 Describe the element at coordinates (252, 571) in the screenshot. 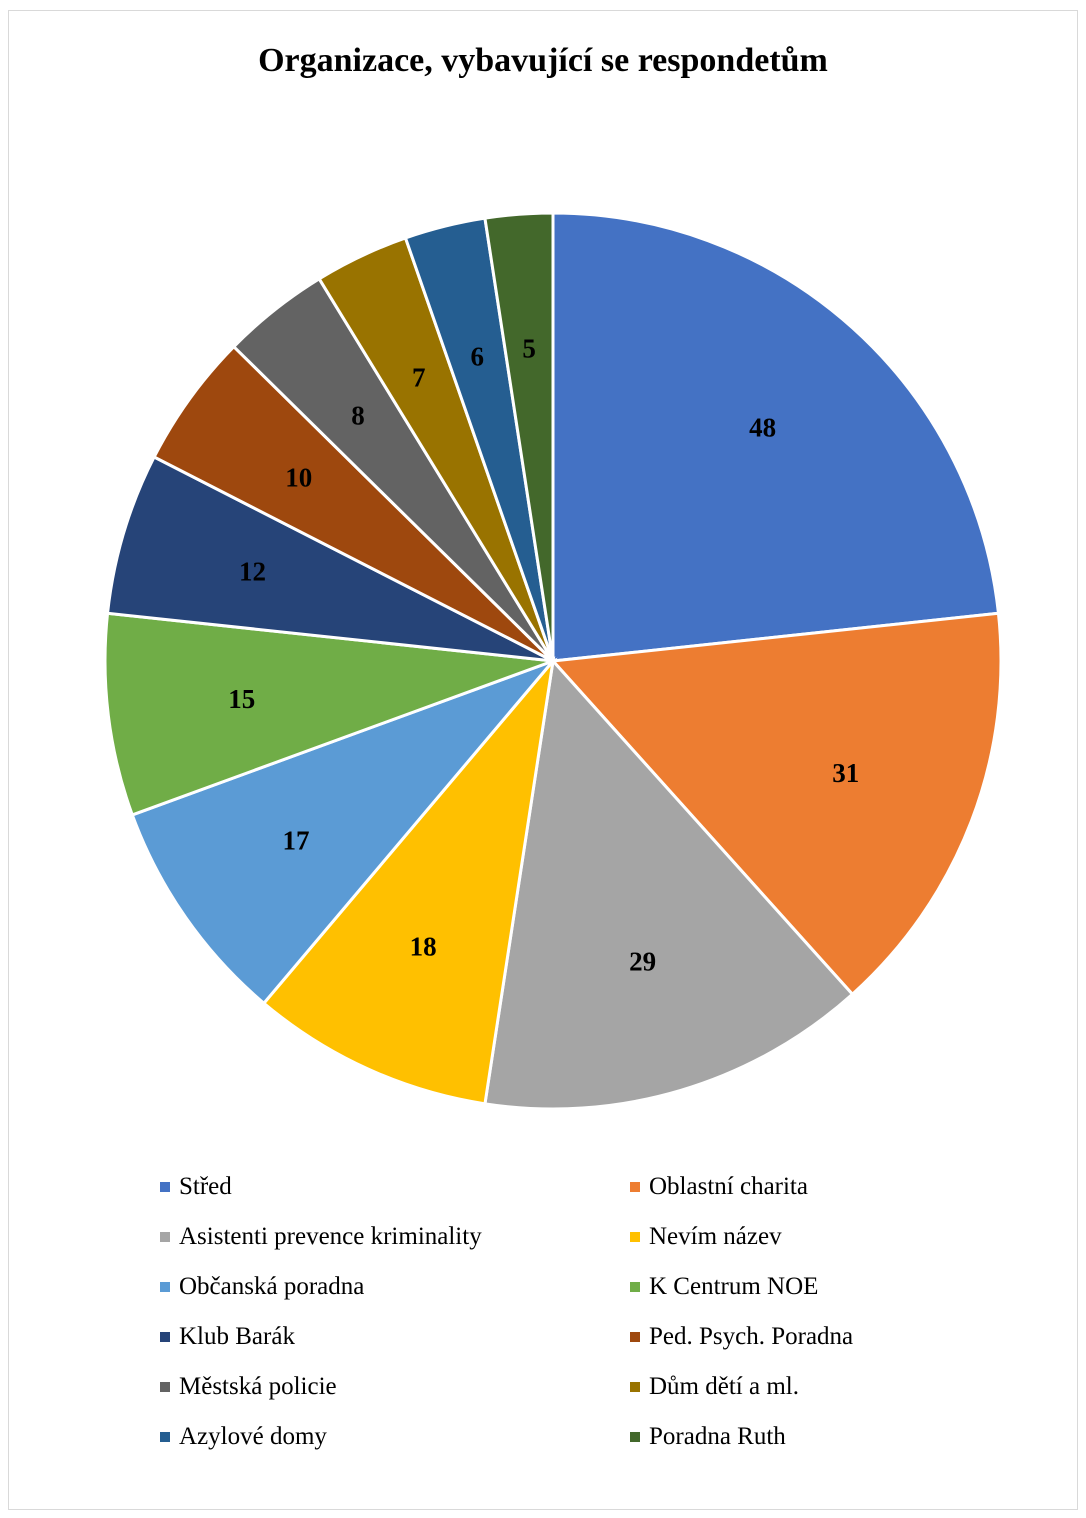

I see `data-label: 12` at that location.